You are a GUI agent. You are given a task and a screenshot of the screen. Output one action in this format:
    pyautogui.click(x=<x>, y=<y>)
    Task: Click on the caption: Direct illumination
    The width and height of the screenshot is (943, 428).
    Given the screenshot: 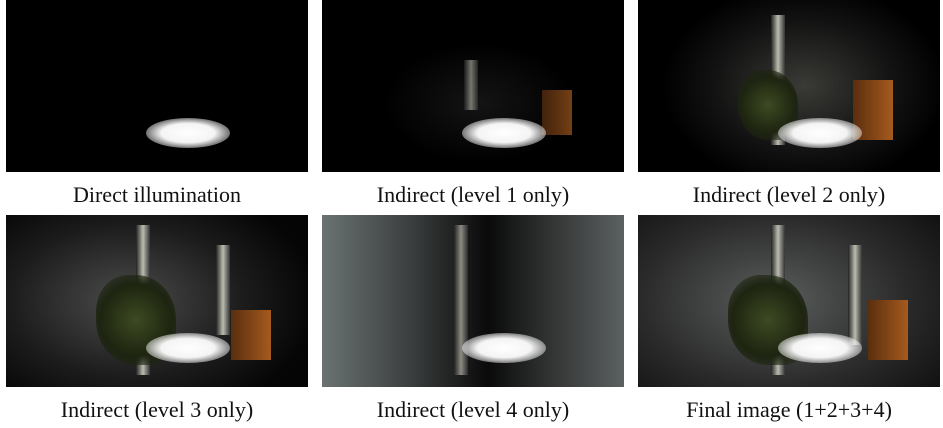 What is the action you would take?
    pyautogui.click(x=157, y=194)
    